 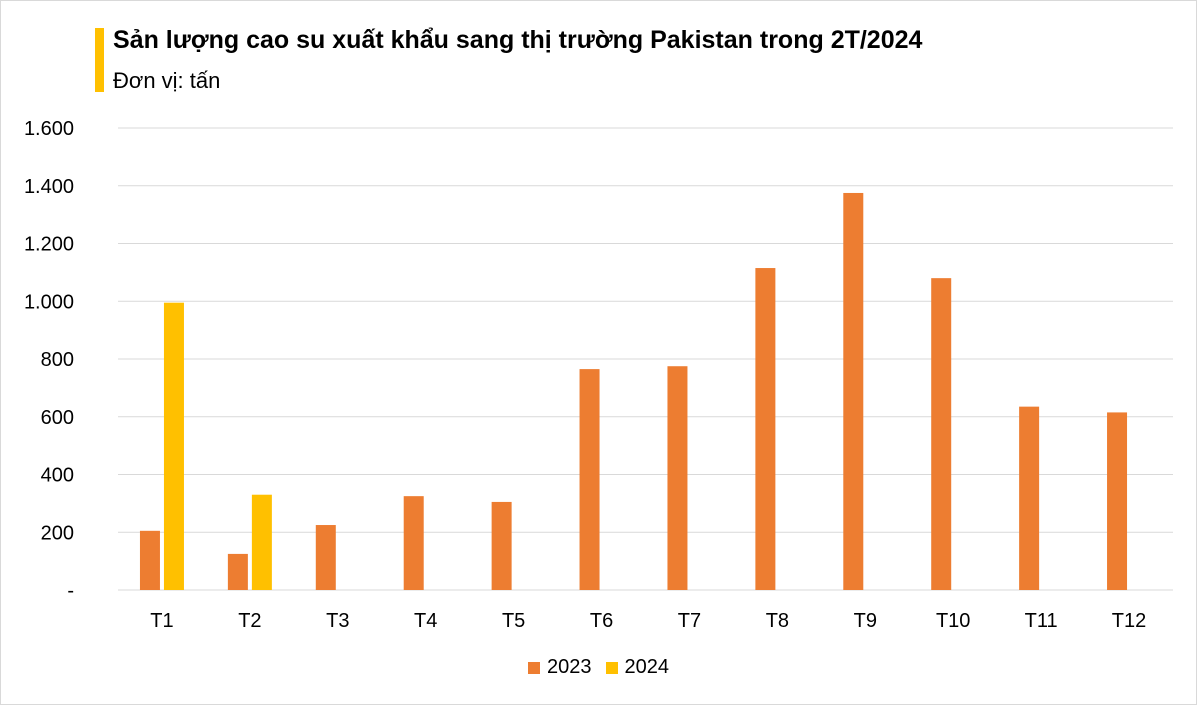 What do you see at coordinates (57, 418) in the screenshot?
I see `y-tick-label: 600` at bounding box center [57, 418].